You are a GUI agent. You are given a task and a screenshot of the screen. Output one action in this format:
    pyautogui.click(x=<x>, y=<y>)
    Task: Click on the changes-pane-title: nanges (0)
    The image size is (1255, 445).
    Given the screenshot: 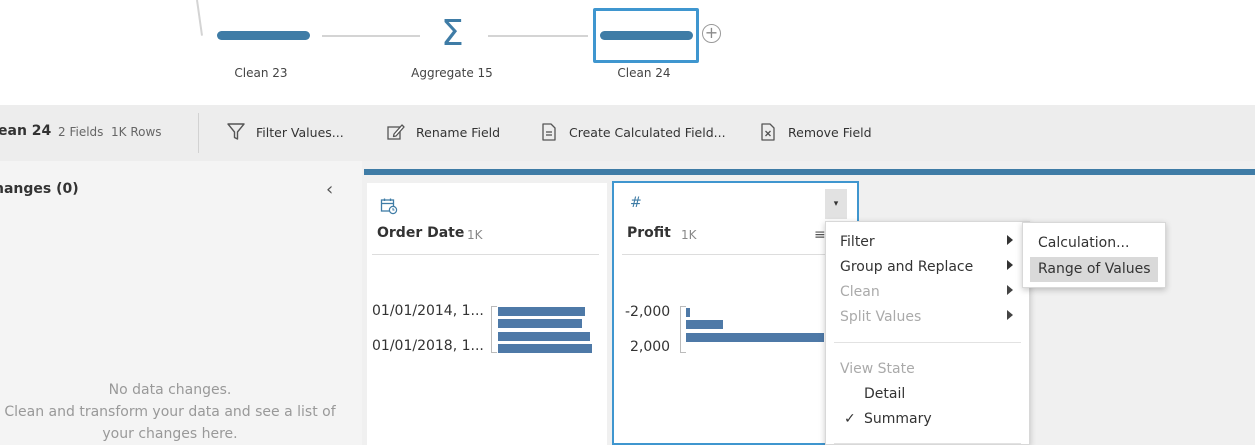 What is the action you would take?
    pyautogui.click(x=39, y=189)
    